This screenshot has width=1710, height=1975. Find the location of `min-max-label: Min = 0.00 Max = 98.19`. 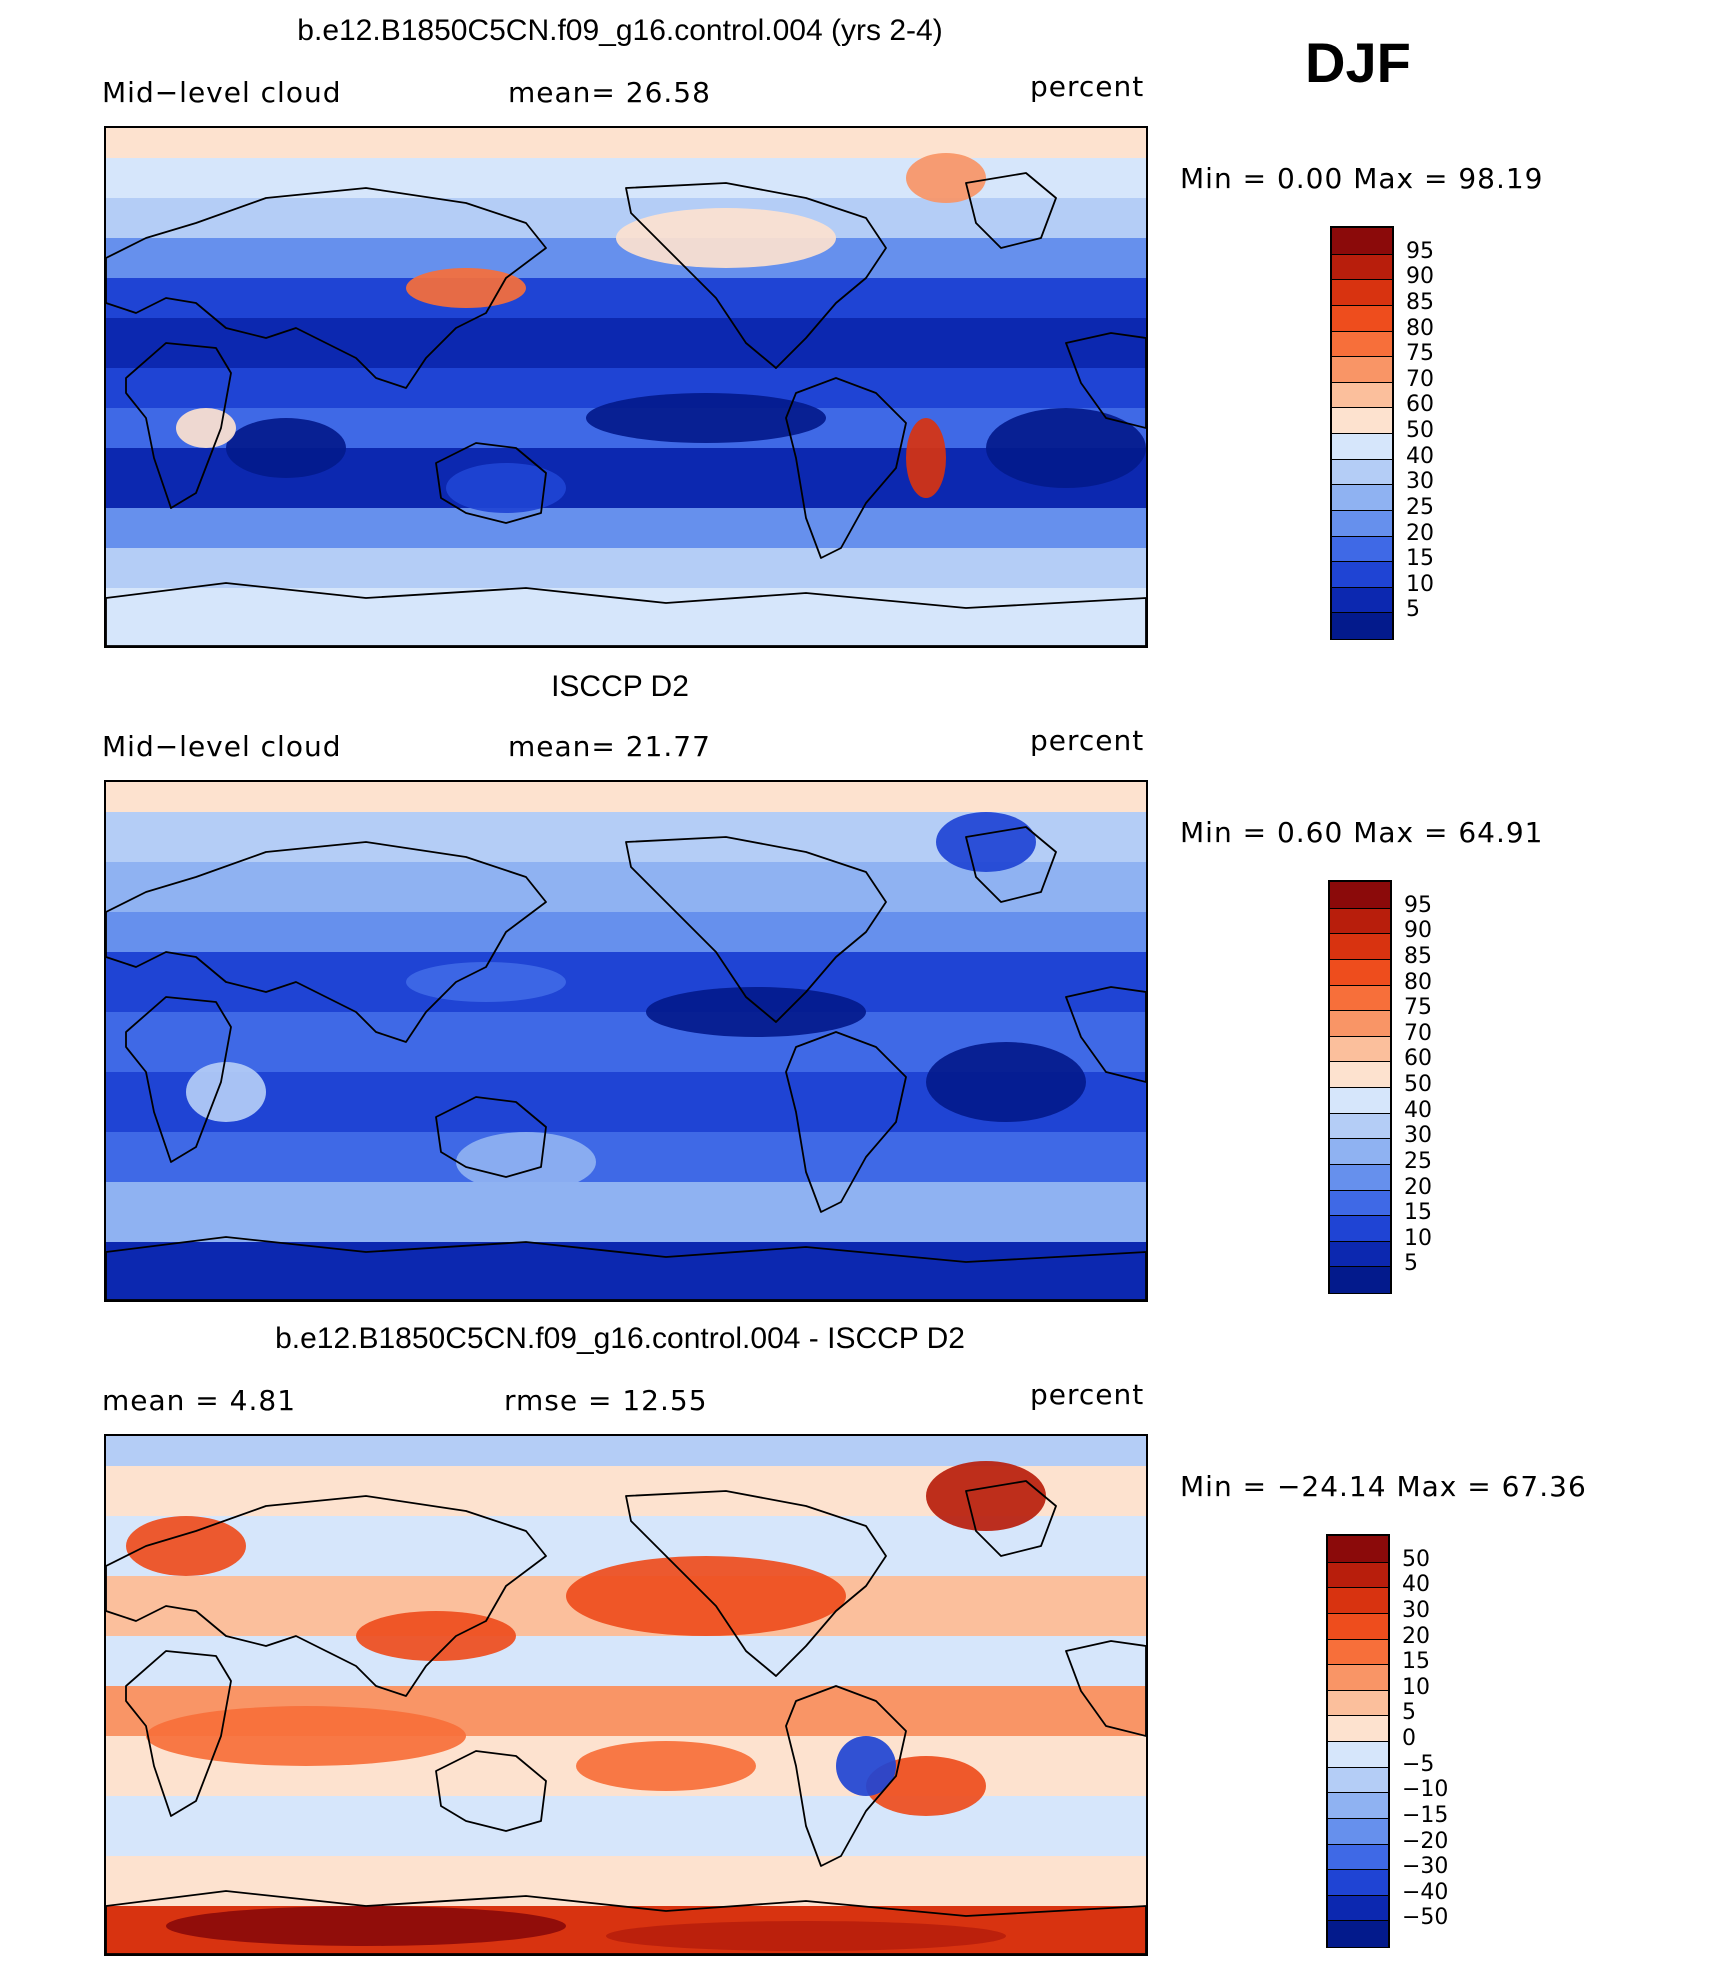

min-max-label: Min = 0.00 Max = 98.19 is located at coordinates (1362, 178).